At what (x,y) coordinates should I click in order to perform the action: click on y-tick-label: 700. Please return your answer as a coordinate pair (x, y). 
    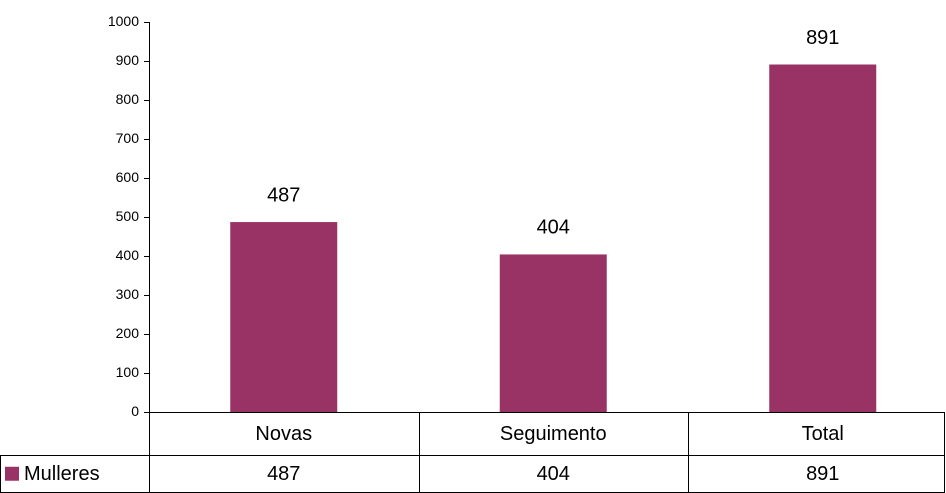
    Looking at the image, I should click on (128, 138).